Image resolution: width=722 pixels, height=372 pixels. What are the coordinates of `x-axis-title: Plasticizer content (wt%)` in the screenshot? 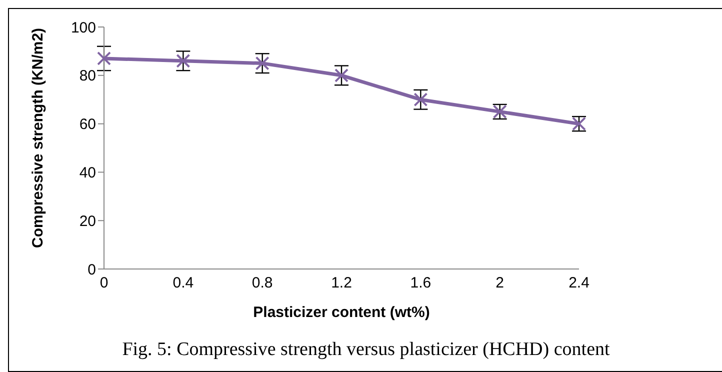 It's located at (341, 312).